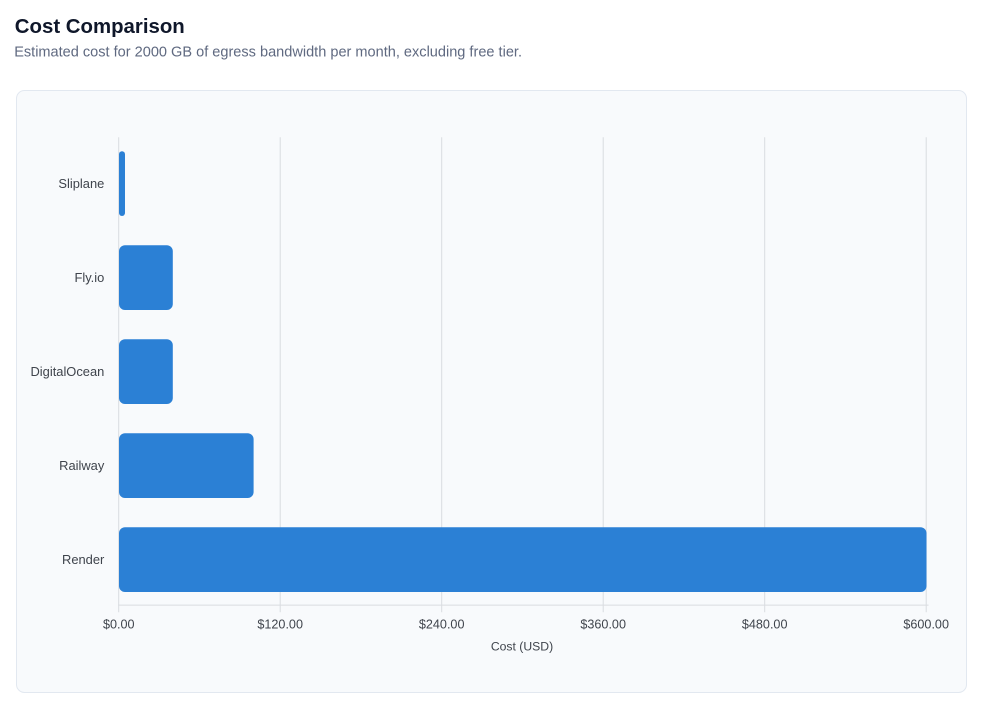  Describe the element at coordinates (280, 625) in the screenshot. I see `svg-text: $120.00` at that location.